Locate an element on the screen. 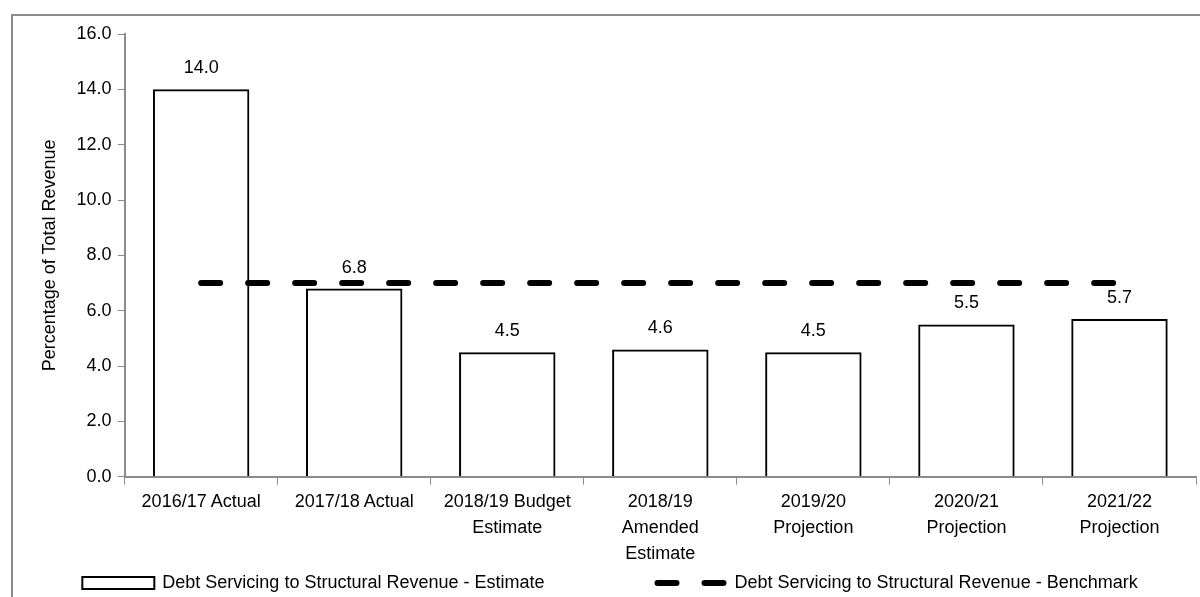 Image resolution: width=1200 pixels, height=597 pixels. y-tick-label: 12.0 is located at coordinates (94, 143).